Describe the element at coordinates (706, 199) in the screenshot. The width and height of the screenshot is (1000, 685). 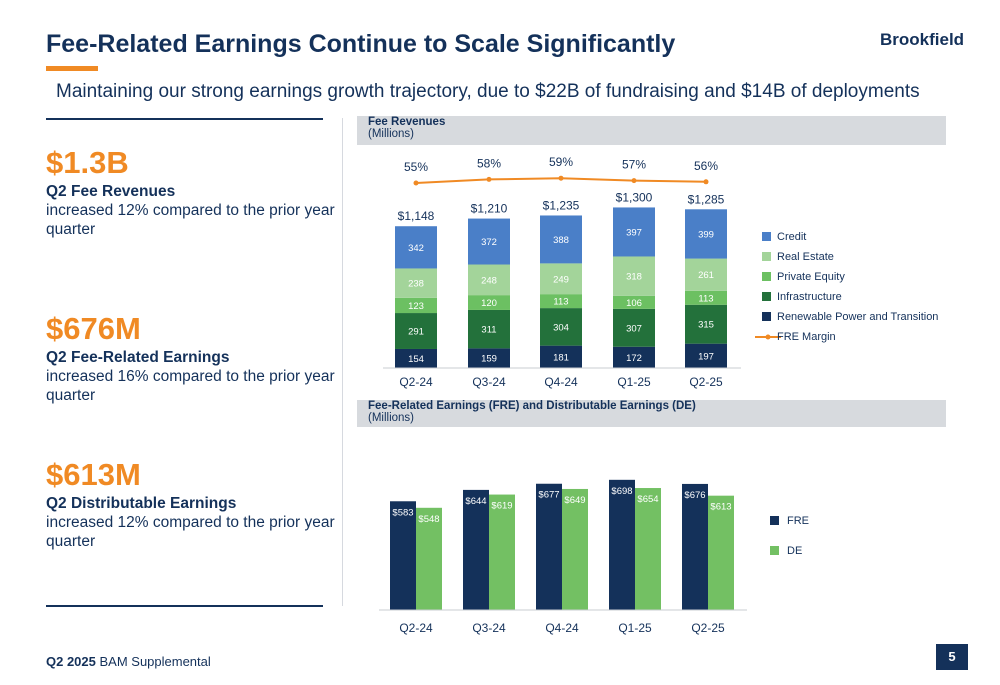
I see `total-label-q2-25: $1,285` at that location.